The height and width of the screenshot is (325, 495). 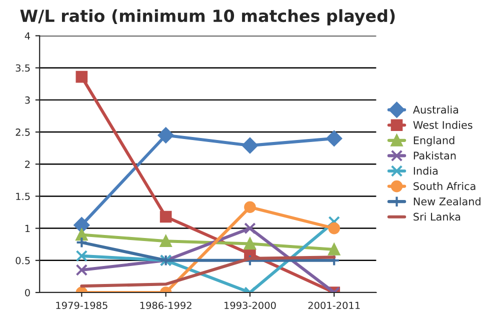 I want to click on y-tick-label: 1, so click(x=27, y=228).